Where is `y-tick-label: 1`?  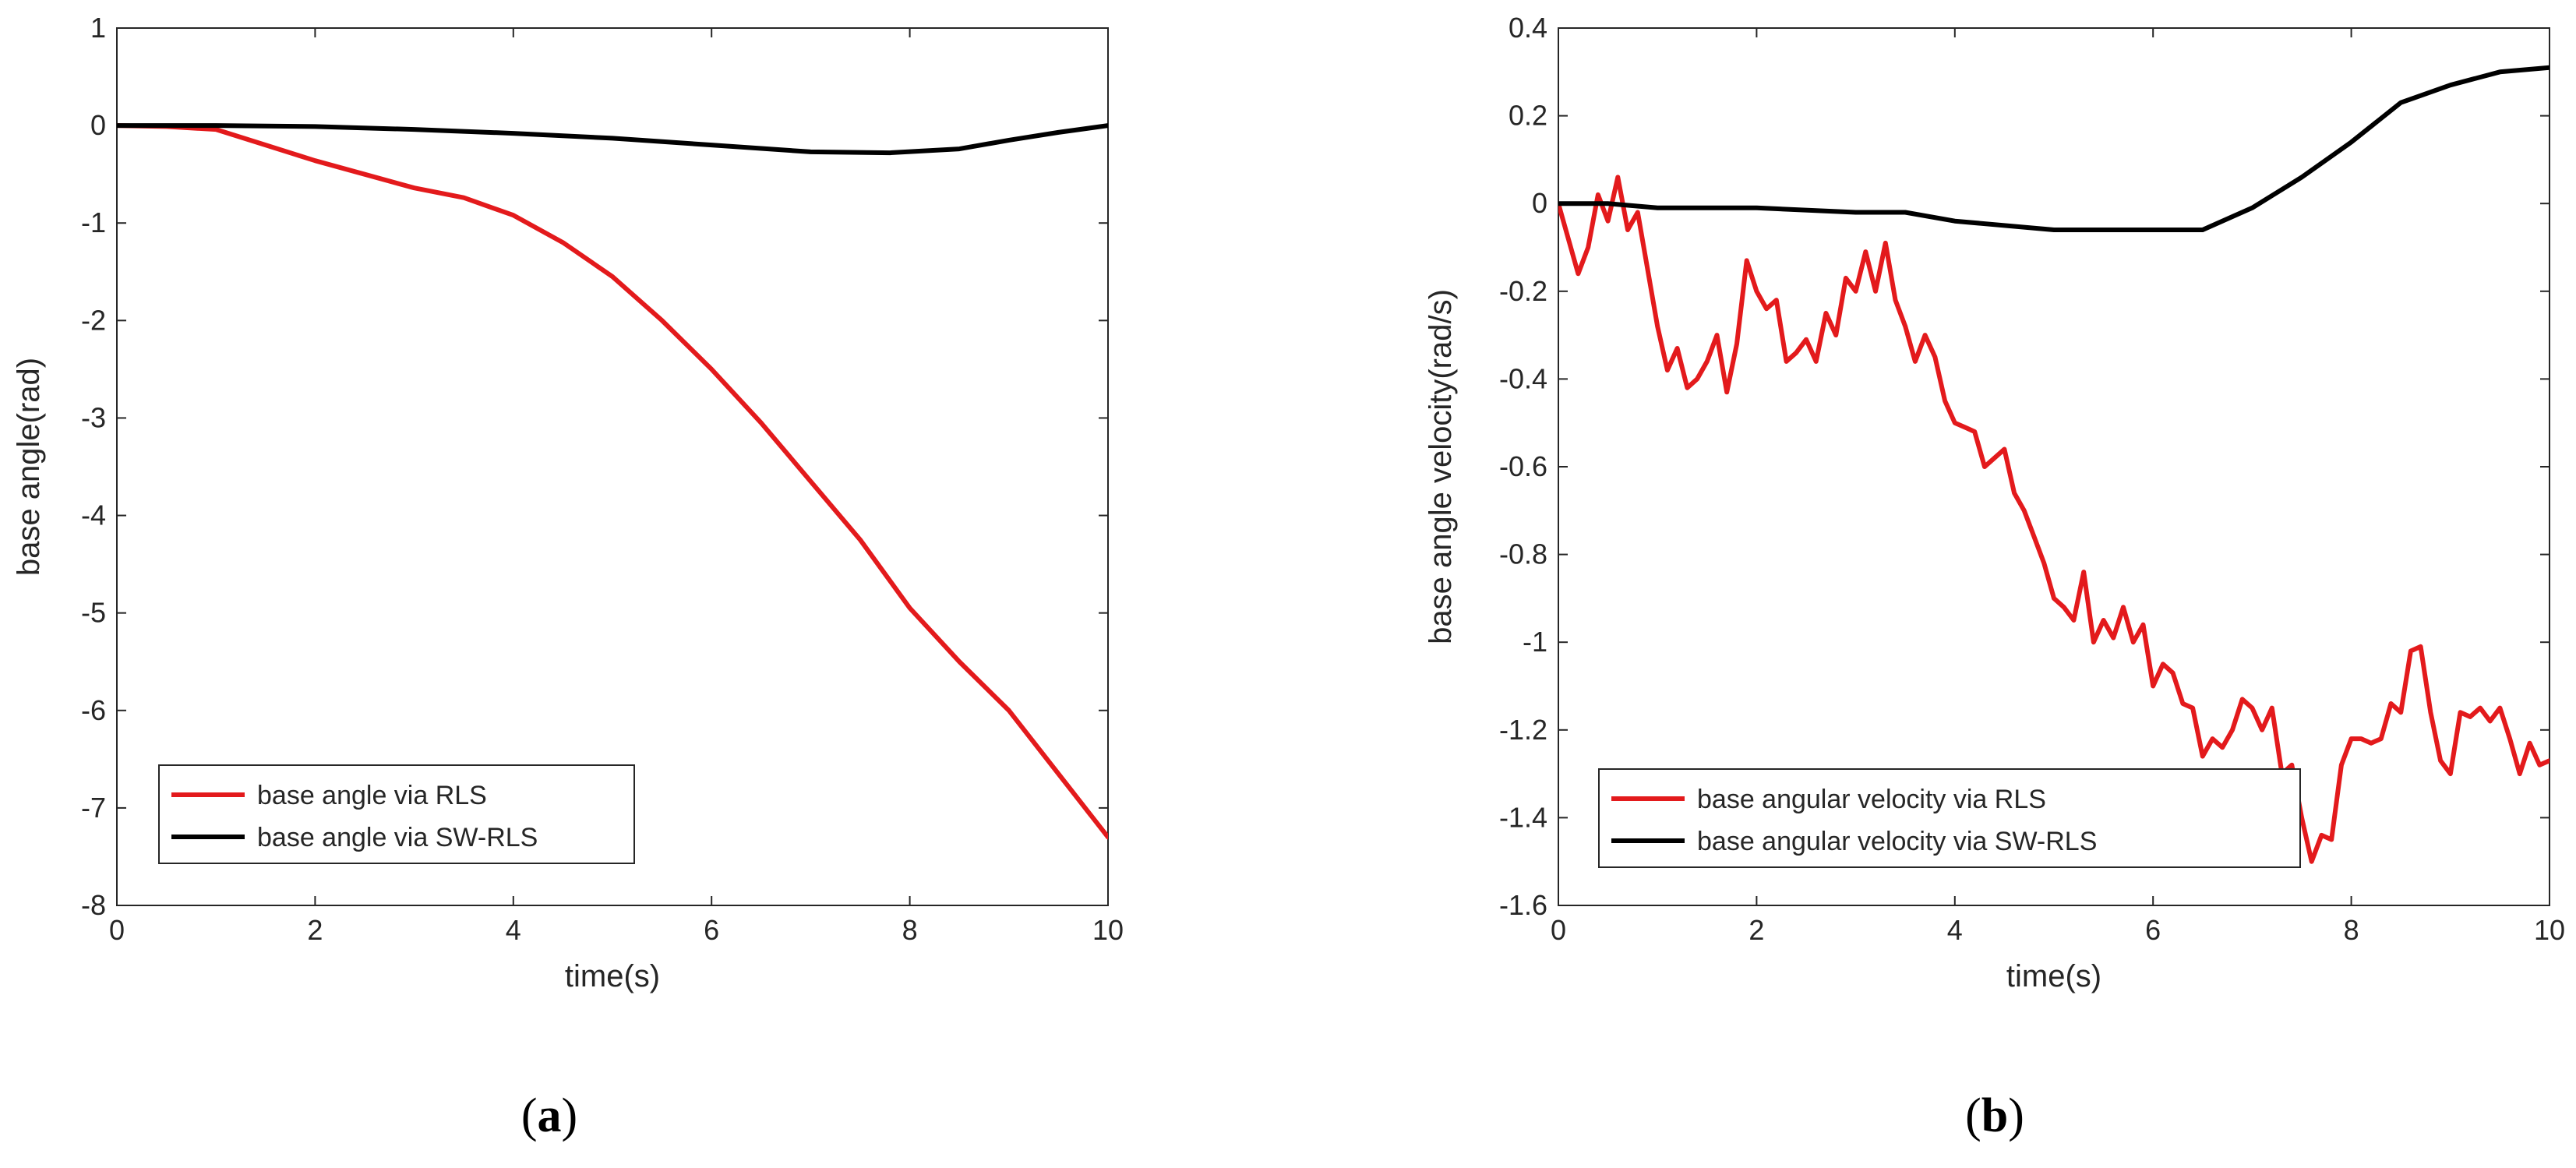 y-tick-label: 1 is located at coordinates (98, 28).